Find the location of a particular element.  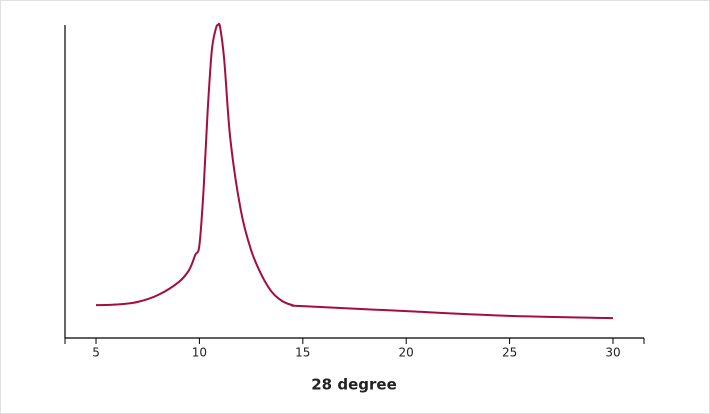

x-tick-label: 15 is located at coordinates (302, 353).